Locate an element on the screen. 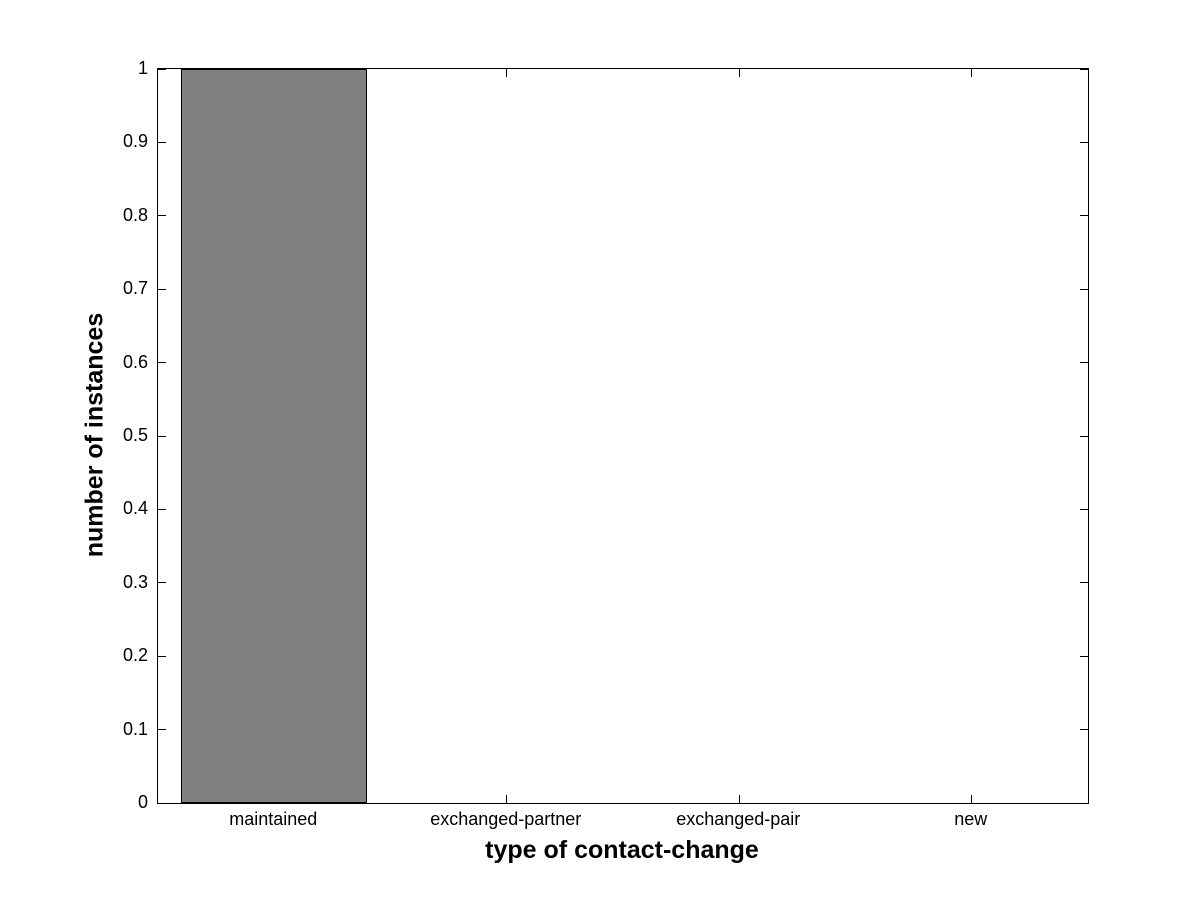 This screenshot has width=1201, height=901. y-tick-label: 0.9 is located at coordinates (135, 141).